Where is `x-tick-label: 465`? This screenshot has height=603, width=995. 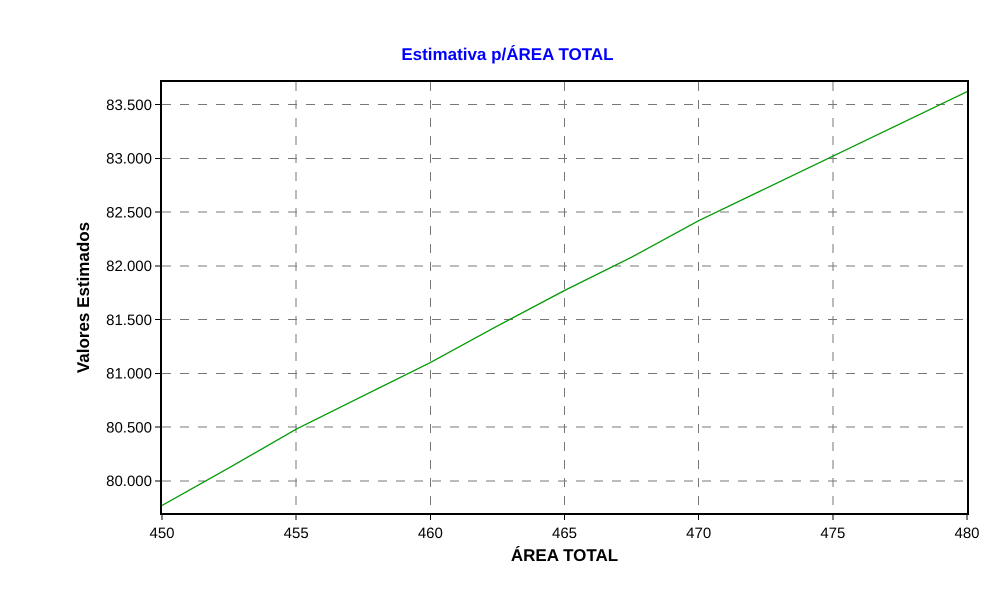
x-tick-label: 465 is located at coordinates (565, 533).